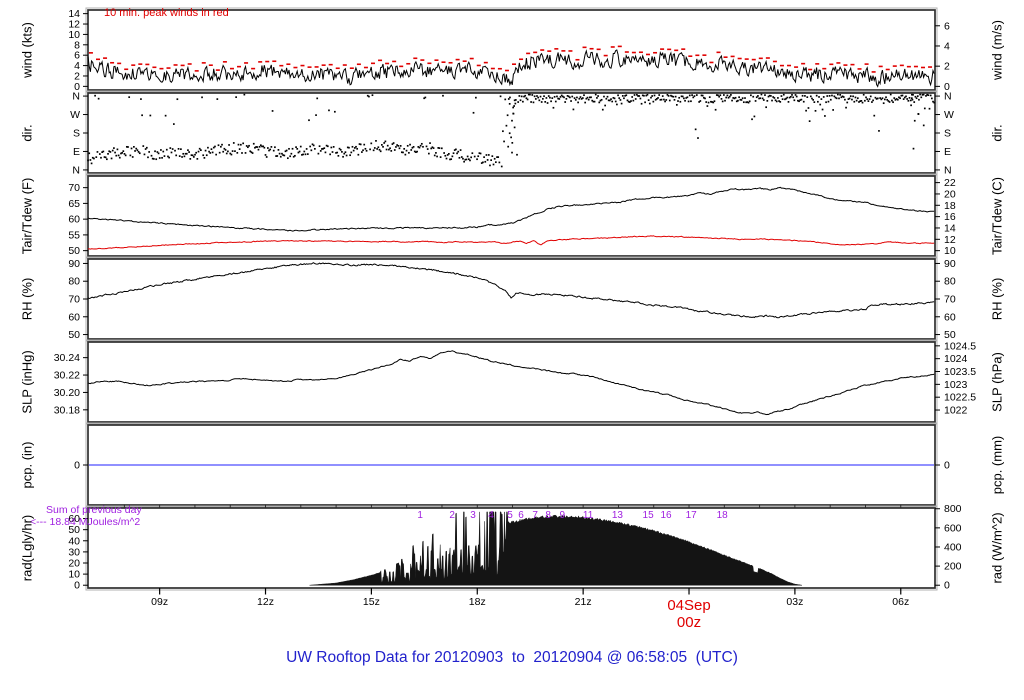 Image resolution: width=1024 pixels, height=700 pixels. Describe the element at coordinates (76, 152) in the screenshot. I see `dir-left-tick-label: E` at that location.